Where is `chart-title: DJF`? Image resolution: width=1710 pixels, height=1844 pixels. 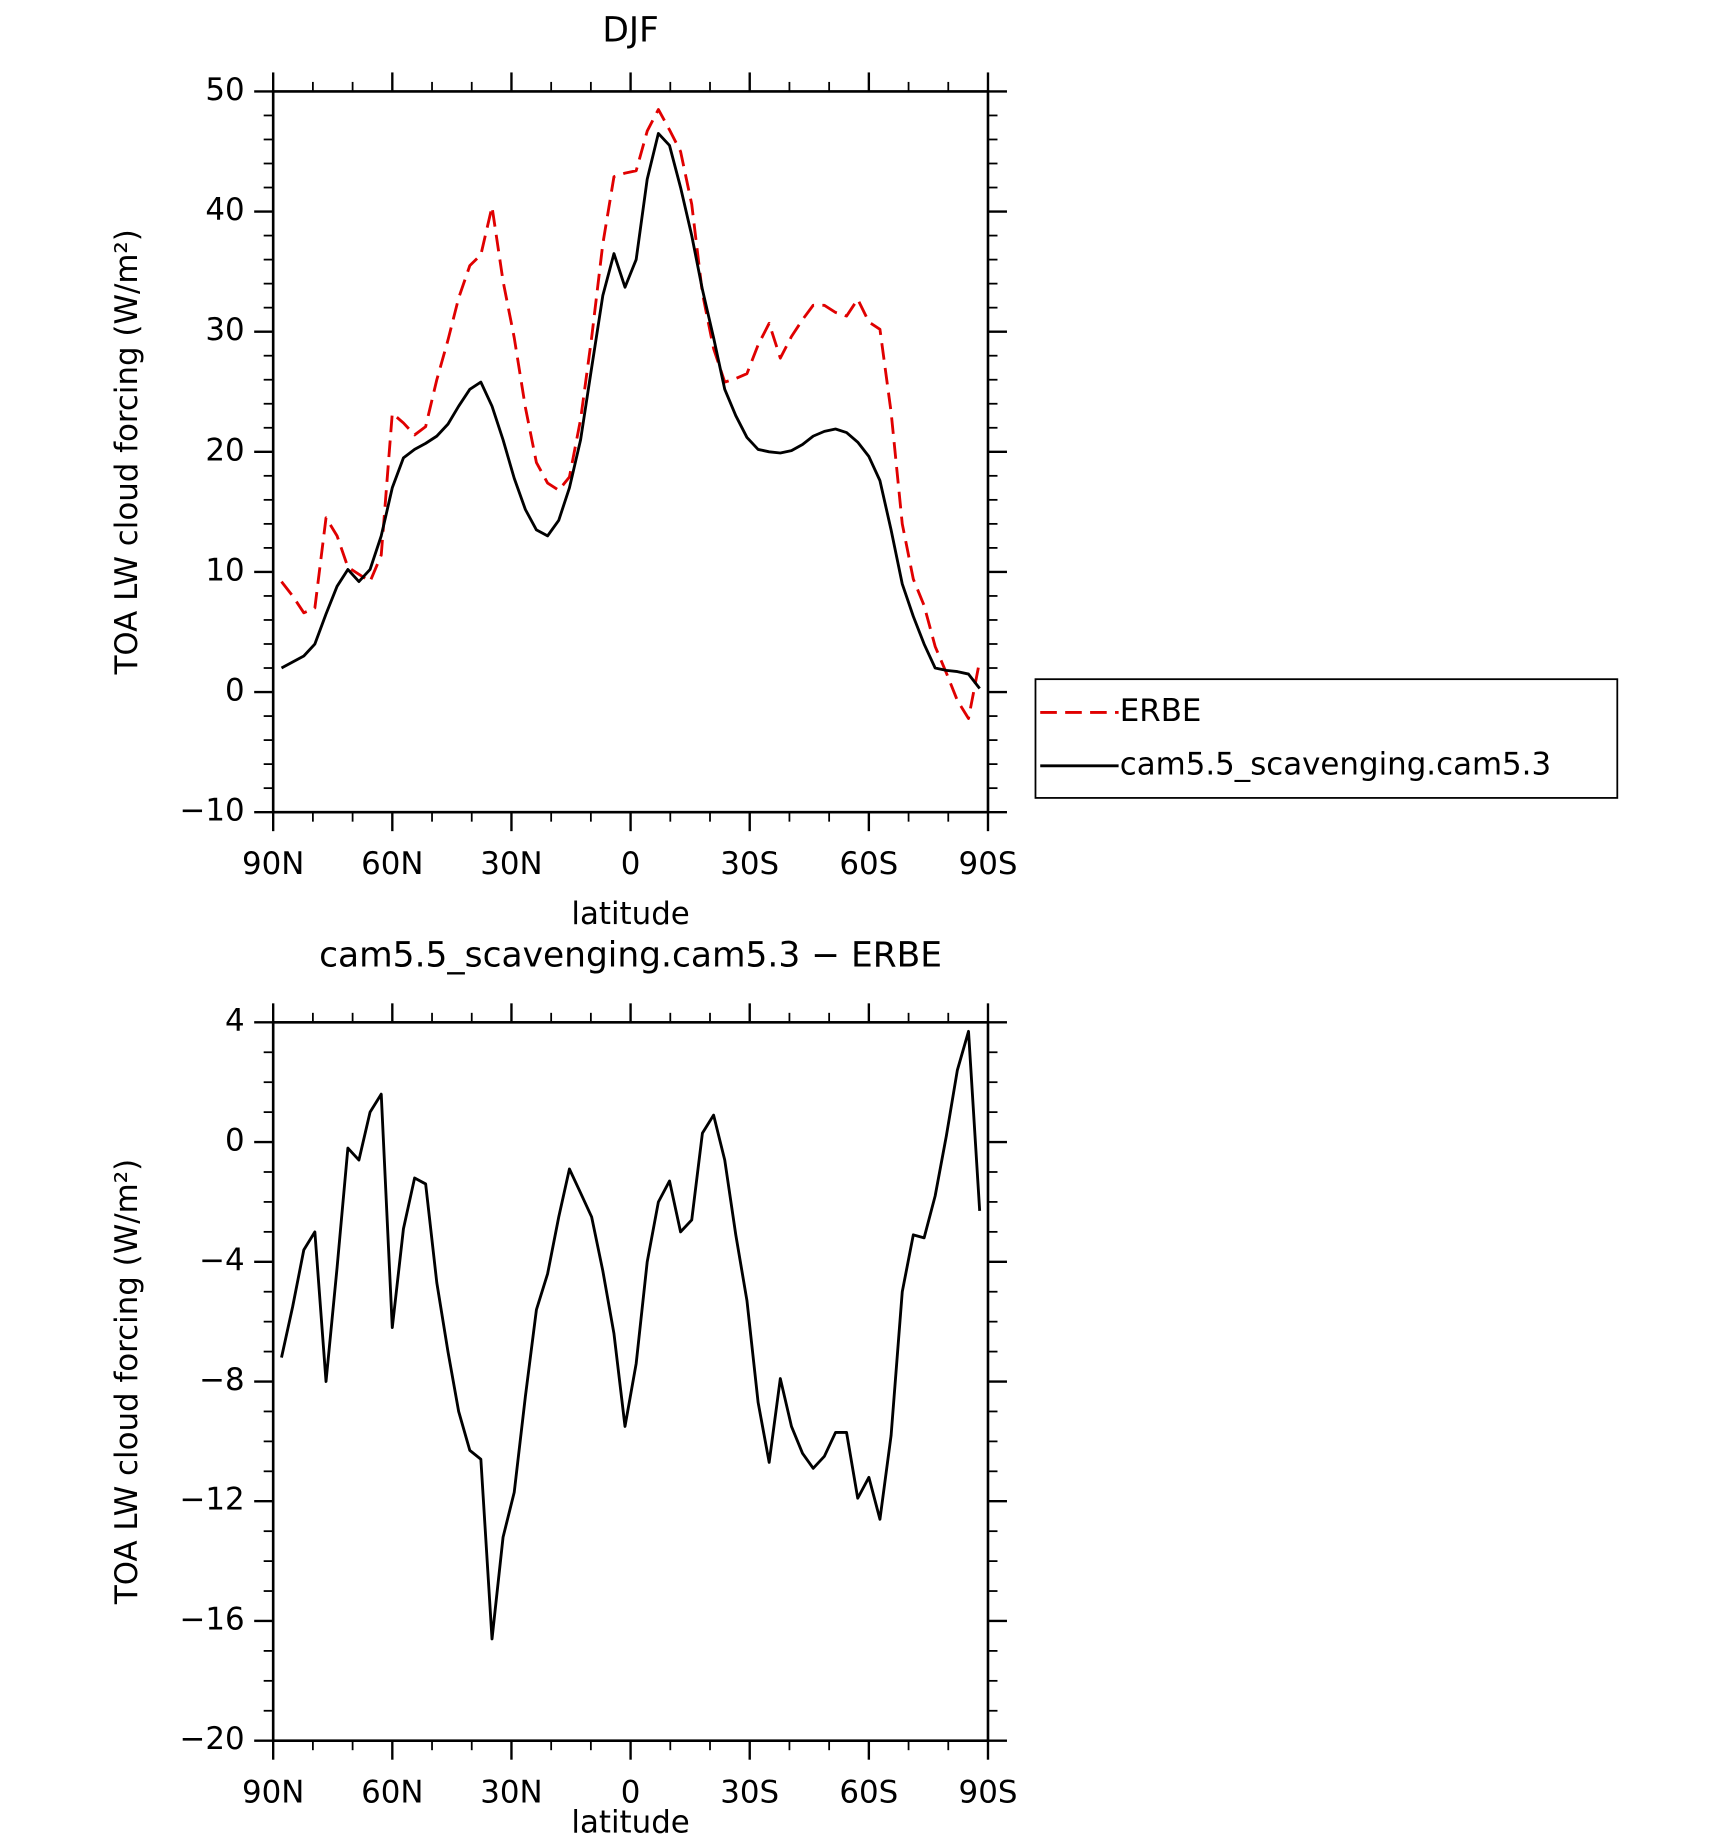 chart-title: DJF is located at coordinates (630, 31).